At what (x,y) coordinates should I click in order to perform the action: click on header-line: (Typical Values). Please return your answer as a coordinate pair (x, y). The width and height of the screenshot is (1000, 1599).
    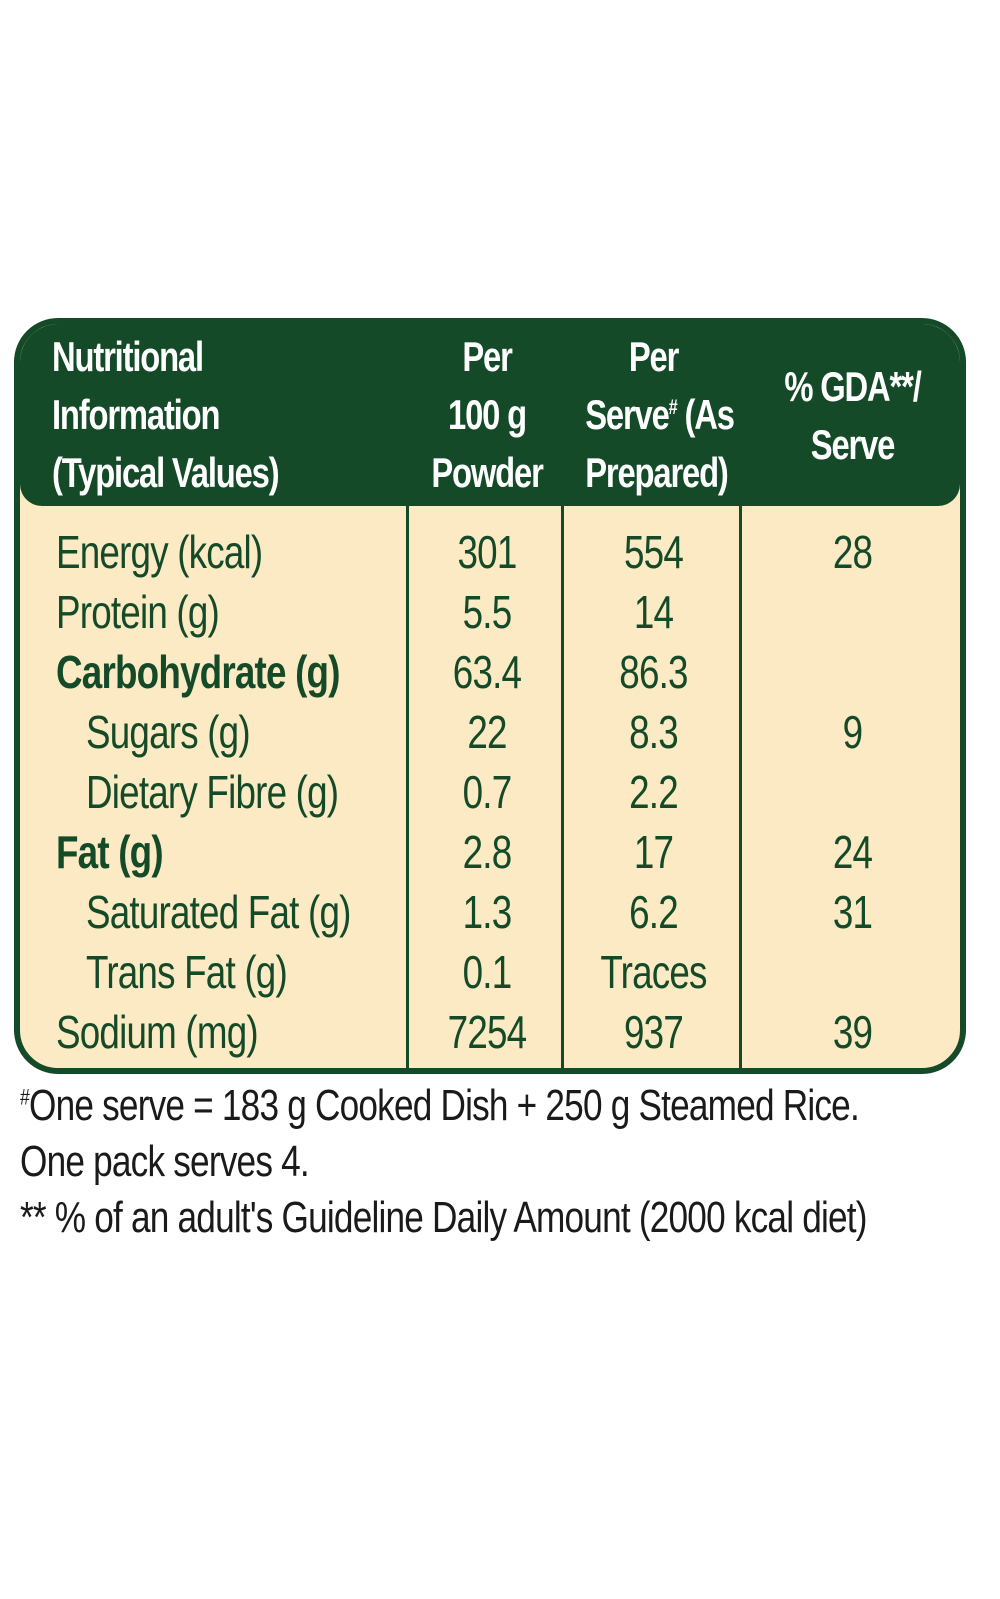
    Looking at the image, I should click on (166, 472).